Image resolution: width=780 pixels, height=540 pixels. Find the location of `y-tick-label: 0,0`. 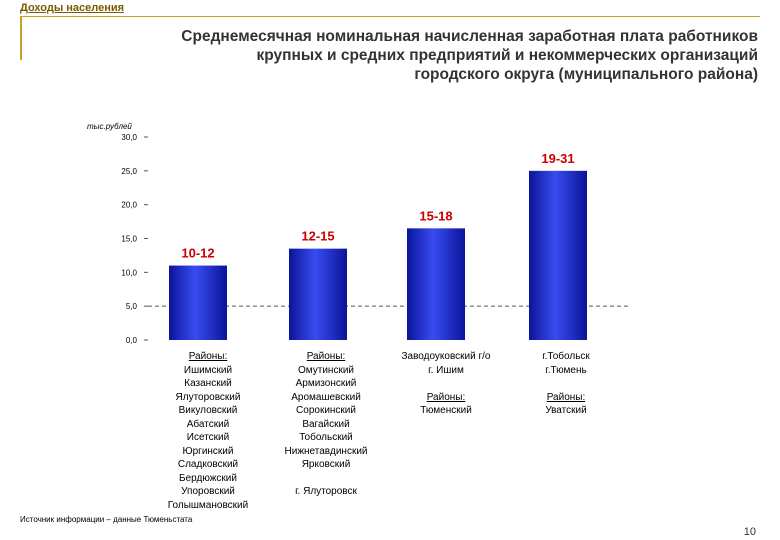

y-tick-label: 0,0 is located at coordinates (132, 340).